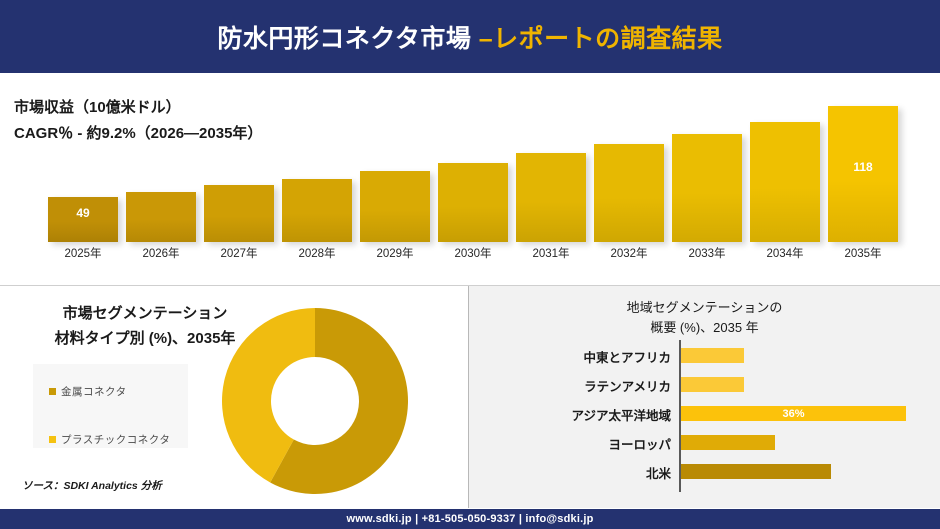 Image resolution: width=940 pixels, height=529 pixels. What do you see at coordinates (704, 317) in the screenshot?
I see `regional-segmentation-title: 地域セグメンテーションの 概要 (%)、2035 年` at bounding box center [704, 317].